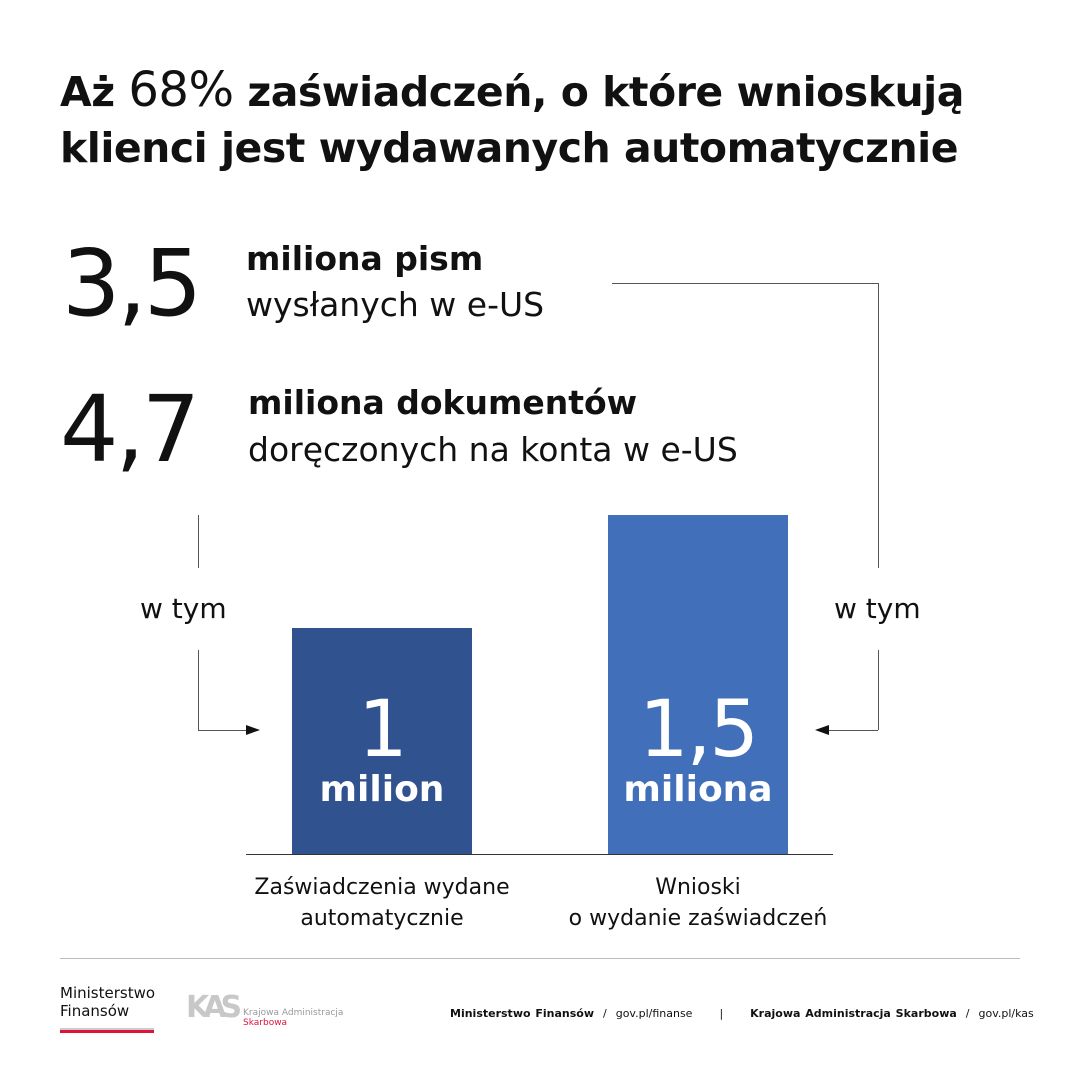 Image resolution: width=1080 pixels, height=1080 pixels. What do you see at coordinates (132, 283) in the screenshot?
I see `stat-value-1: 3,5` at bounding box center [132, 283].